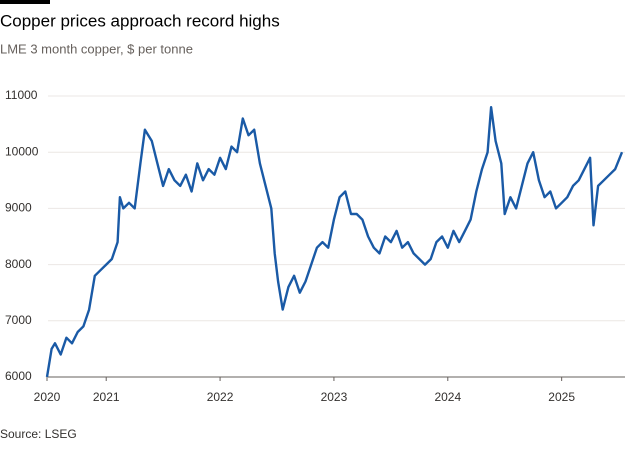  What do you see at coordinates (18, 320) in the screenshot?
I see `y-tick-label: 7000` at bounding box center [18, 320].